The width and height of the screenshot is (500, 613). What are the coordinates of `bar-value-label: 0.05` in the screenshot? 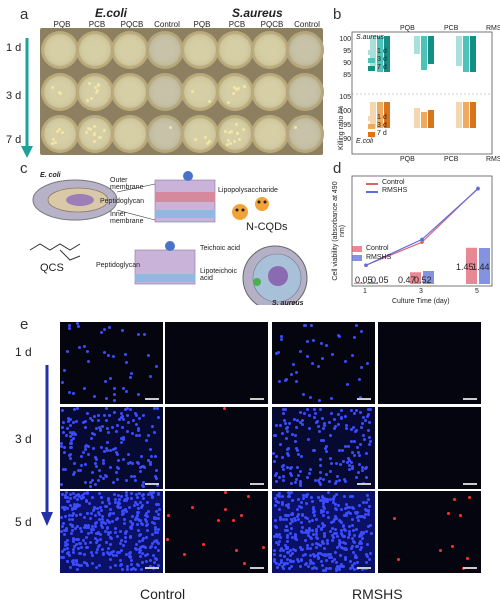 It's located at (364, 280).